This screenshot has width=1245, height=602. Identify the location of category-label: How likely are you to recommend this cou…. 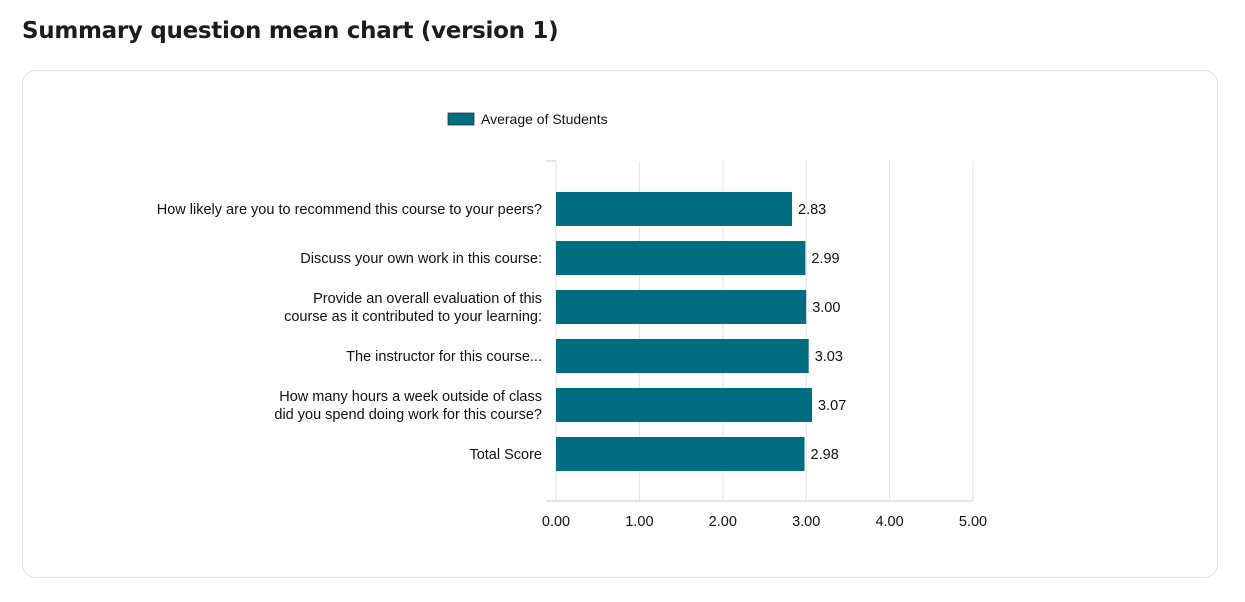
(349, 210).